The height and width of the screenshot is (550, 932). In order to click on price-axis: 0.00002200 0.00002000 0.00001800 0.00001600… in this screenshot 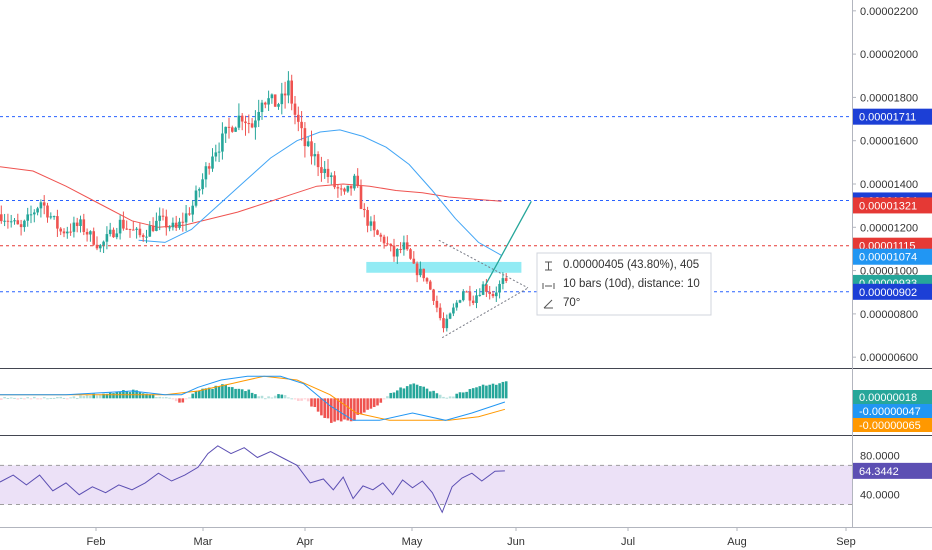, I will do `click(892, 254)`.